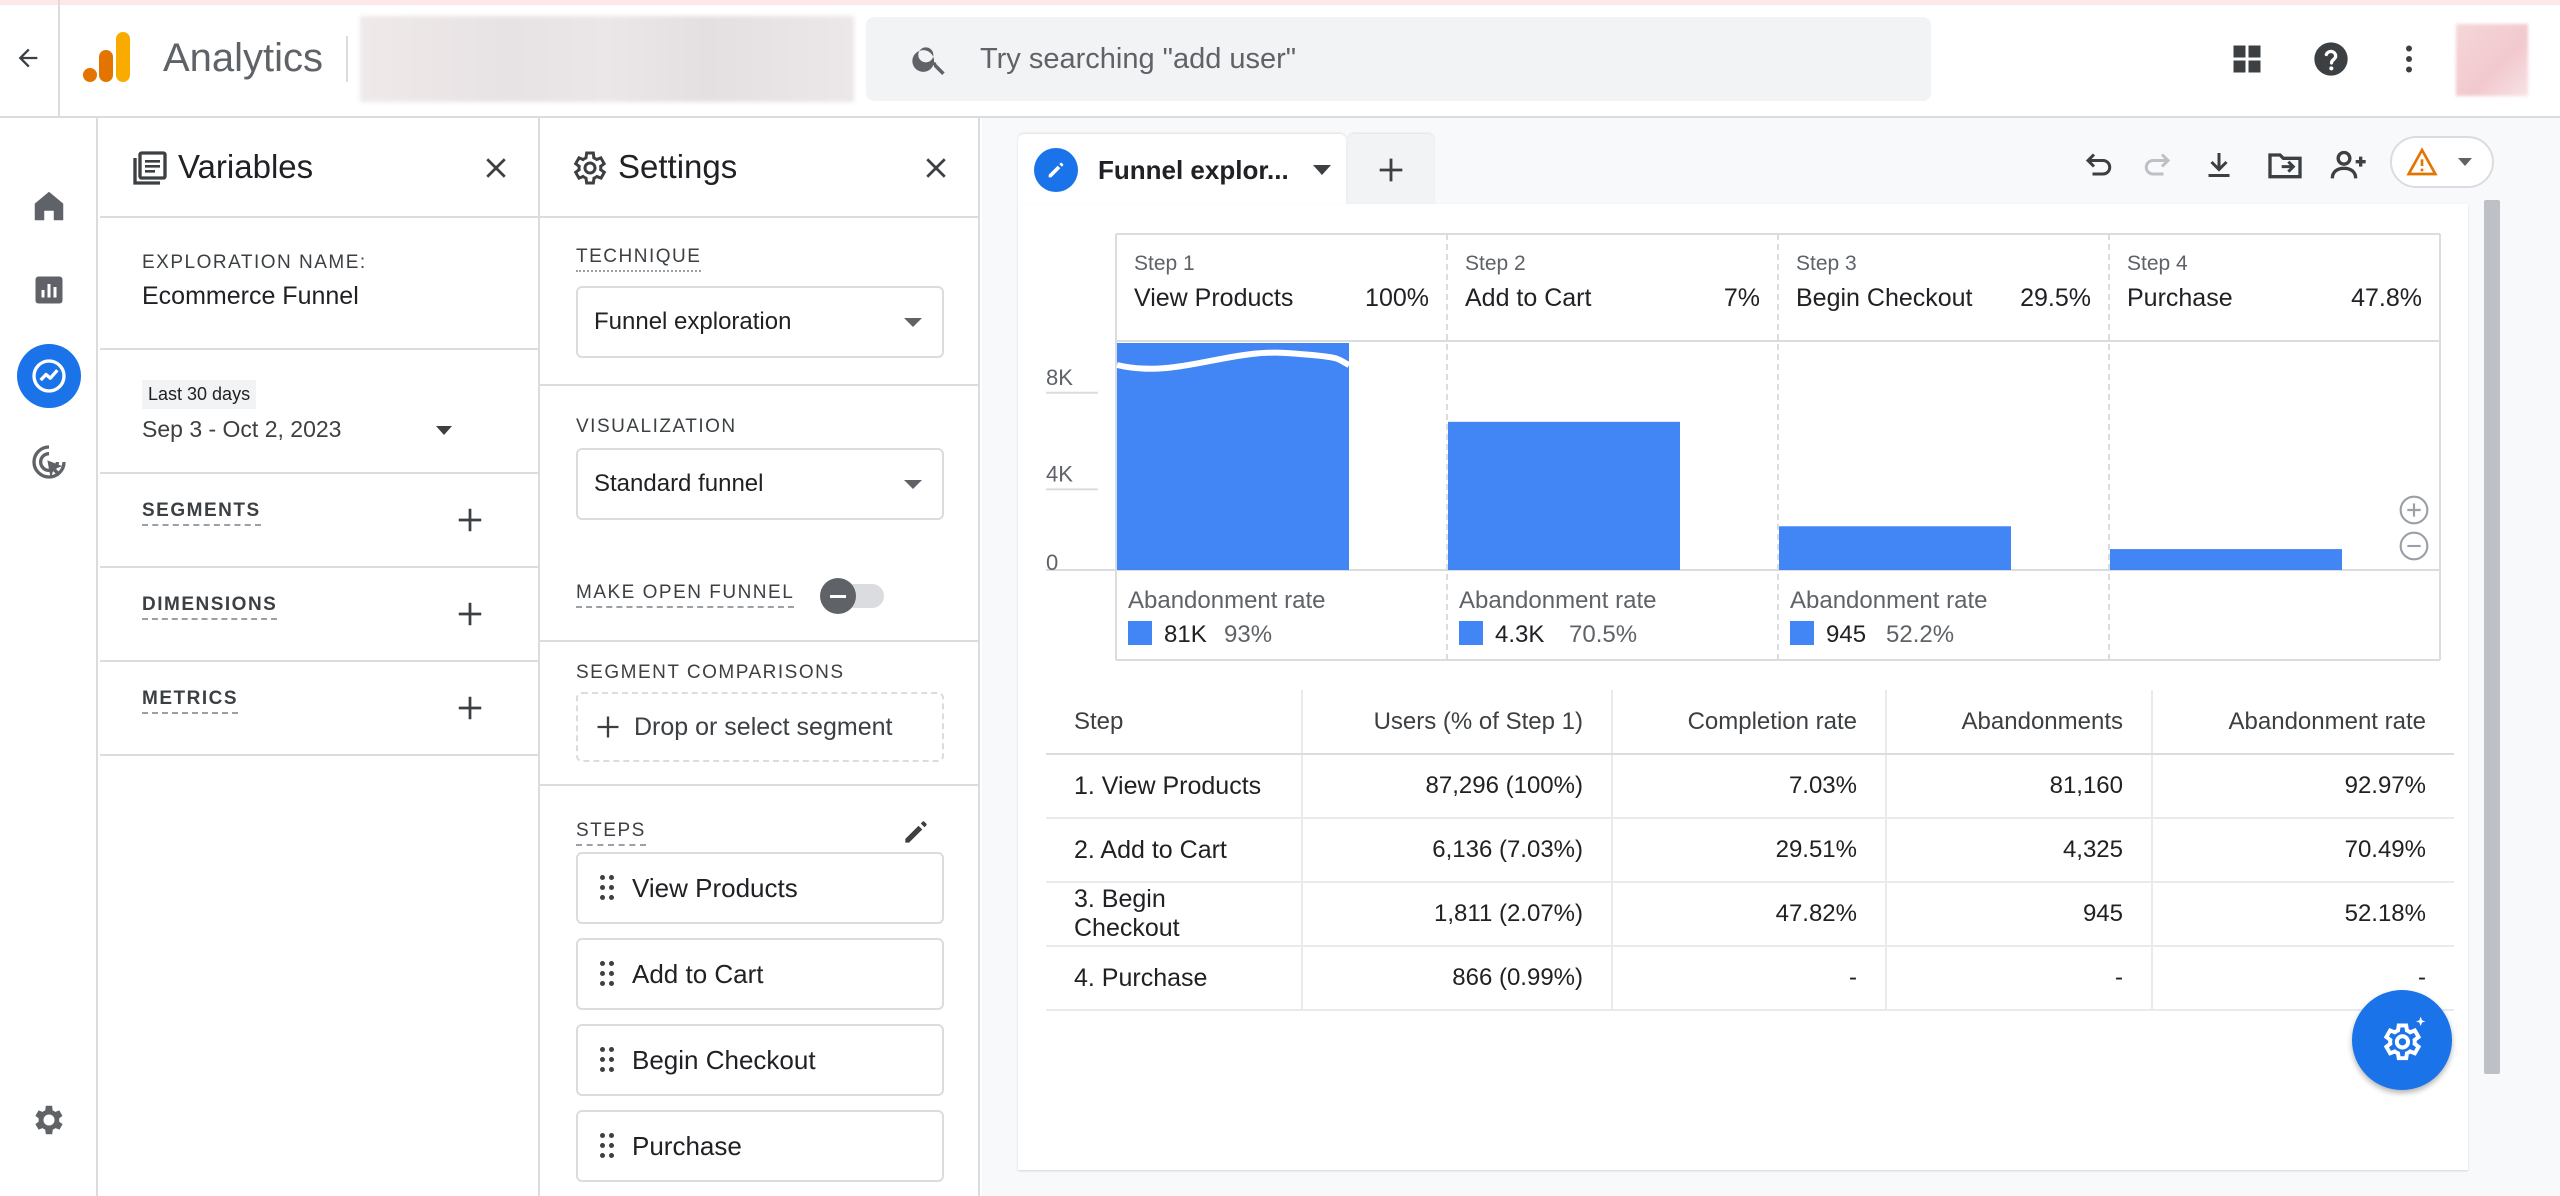 The image size is (2560, 1196). I want to click on technique-section: TECHNIQUE Funnel exploration, so click(759, 302).